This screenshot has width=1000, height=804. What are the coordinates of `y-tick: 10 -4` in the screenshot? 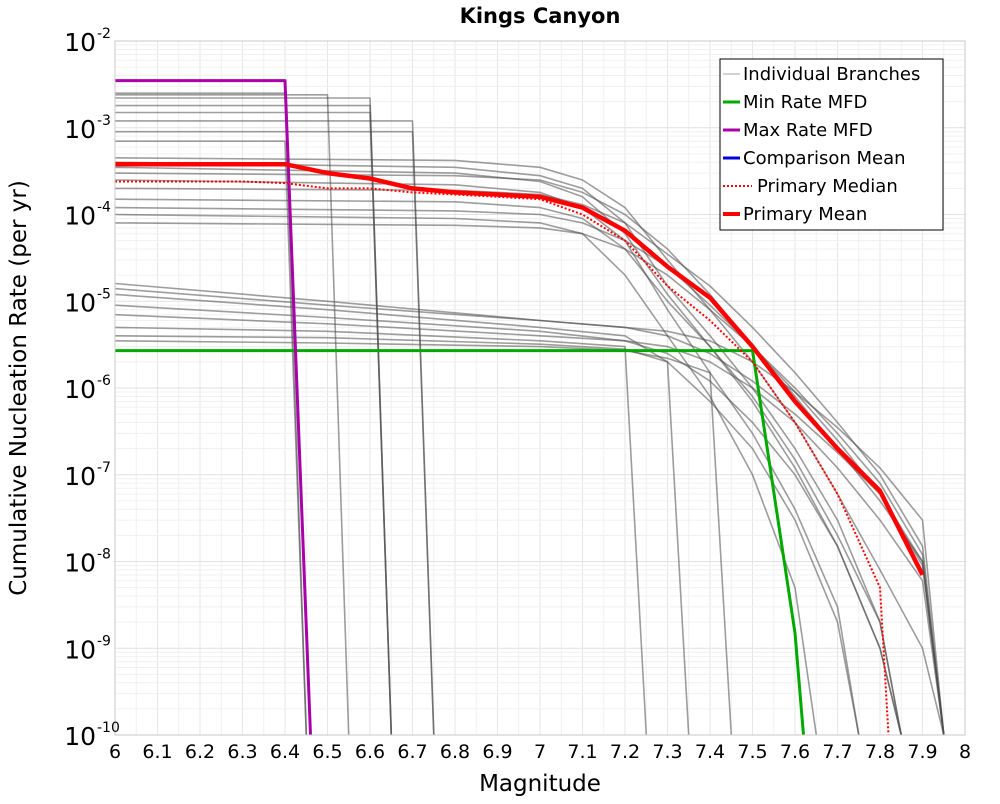 It's located at (87, 215).